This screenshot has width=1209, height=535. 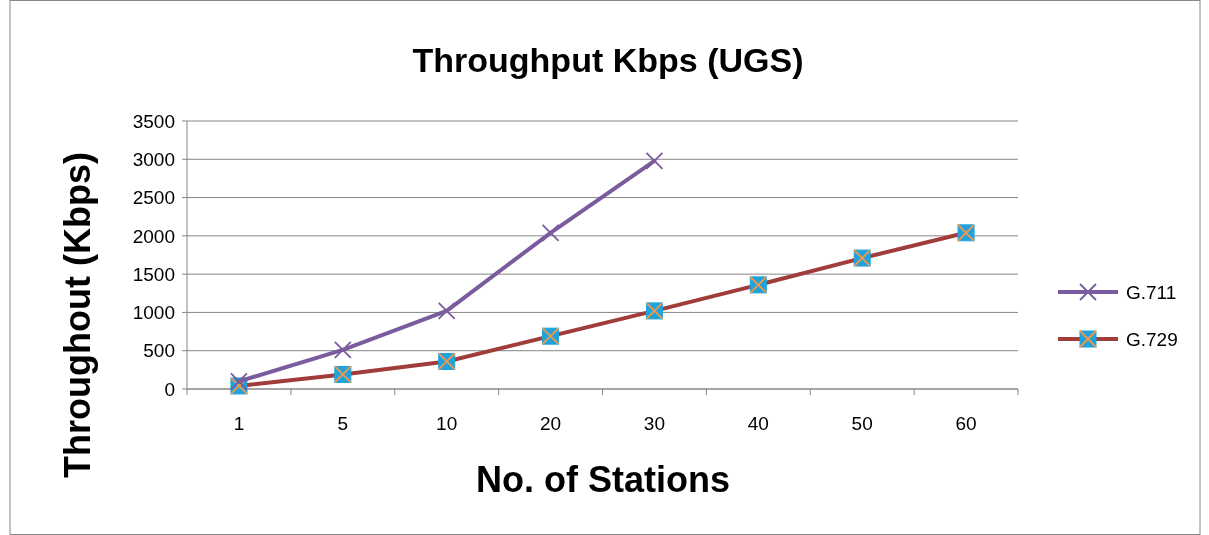 I want to click on x-tick-label: 10, so click(x=447, y=423).